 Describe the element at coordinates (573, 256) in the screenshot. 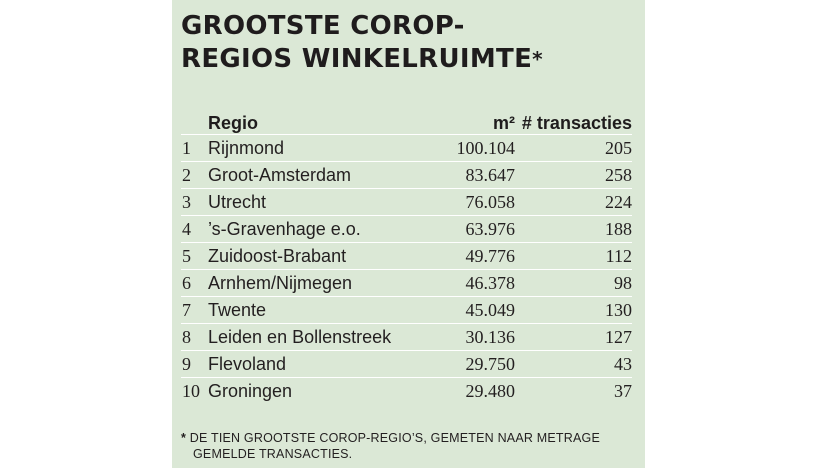

I see `transactions-cell: 112` at that location.